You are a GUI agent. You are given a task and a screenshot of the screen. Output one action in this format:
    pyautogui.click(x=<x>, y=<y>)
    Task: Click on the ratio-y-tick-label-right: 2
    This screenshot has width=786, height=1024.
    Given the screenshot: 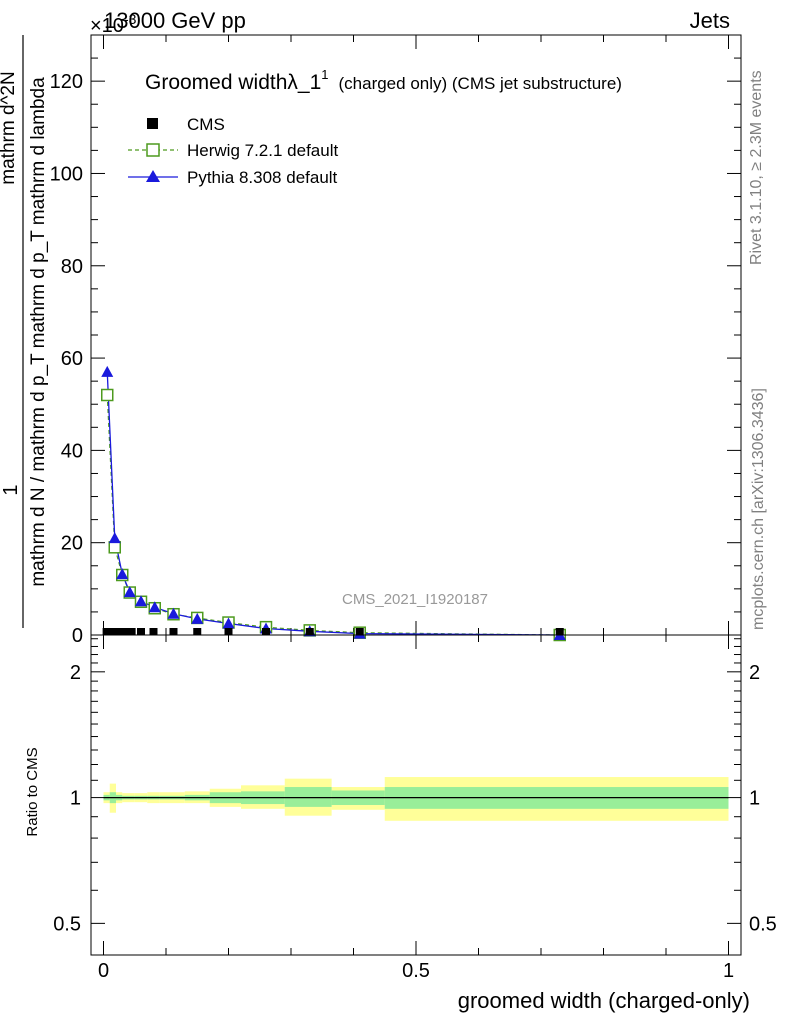 What is the action you would take?
    pyautogui.click(x=754, y=673)
    